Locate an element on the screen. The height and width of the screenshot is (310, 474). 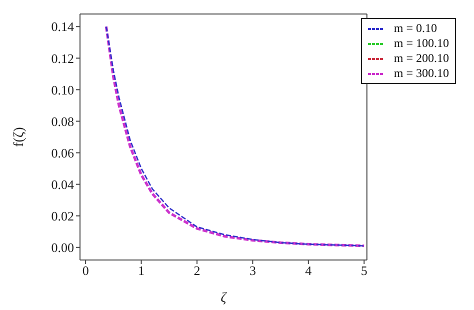
y-tick-label: 0.08 is located at coordinates (62, 121).